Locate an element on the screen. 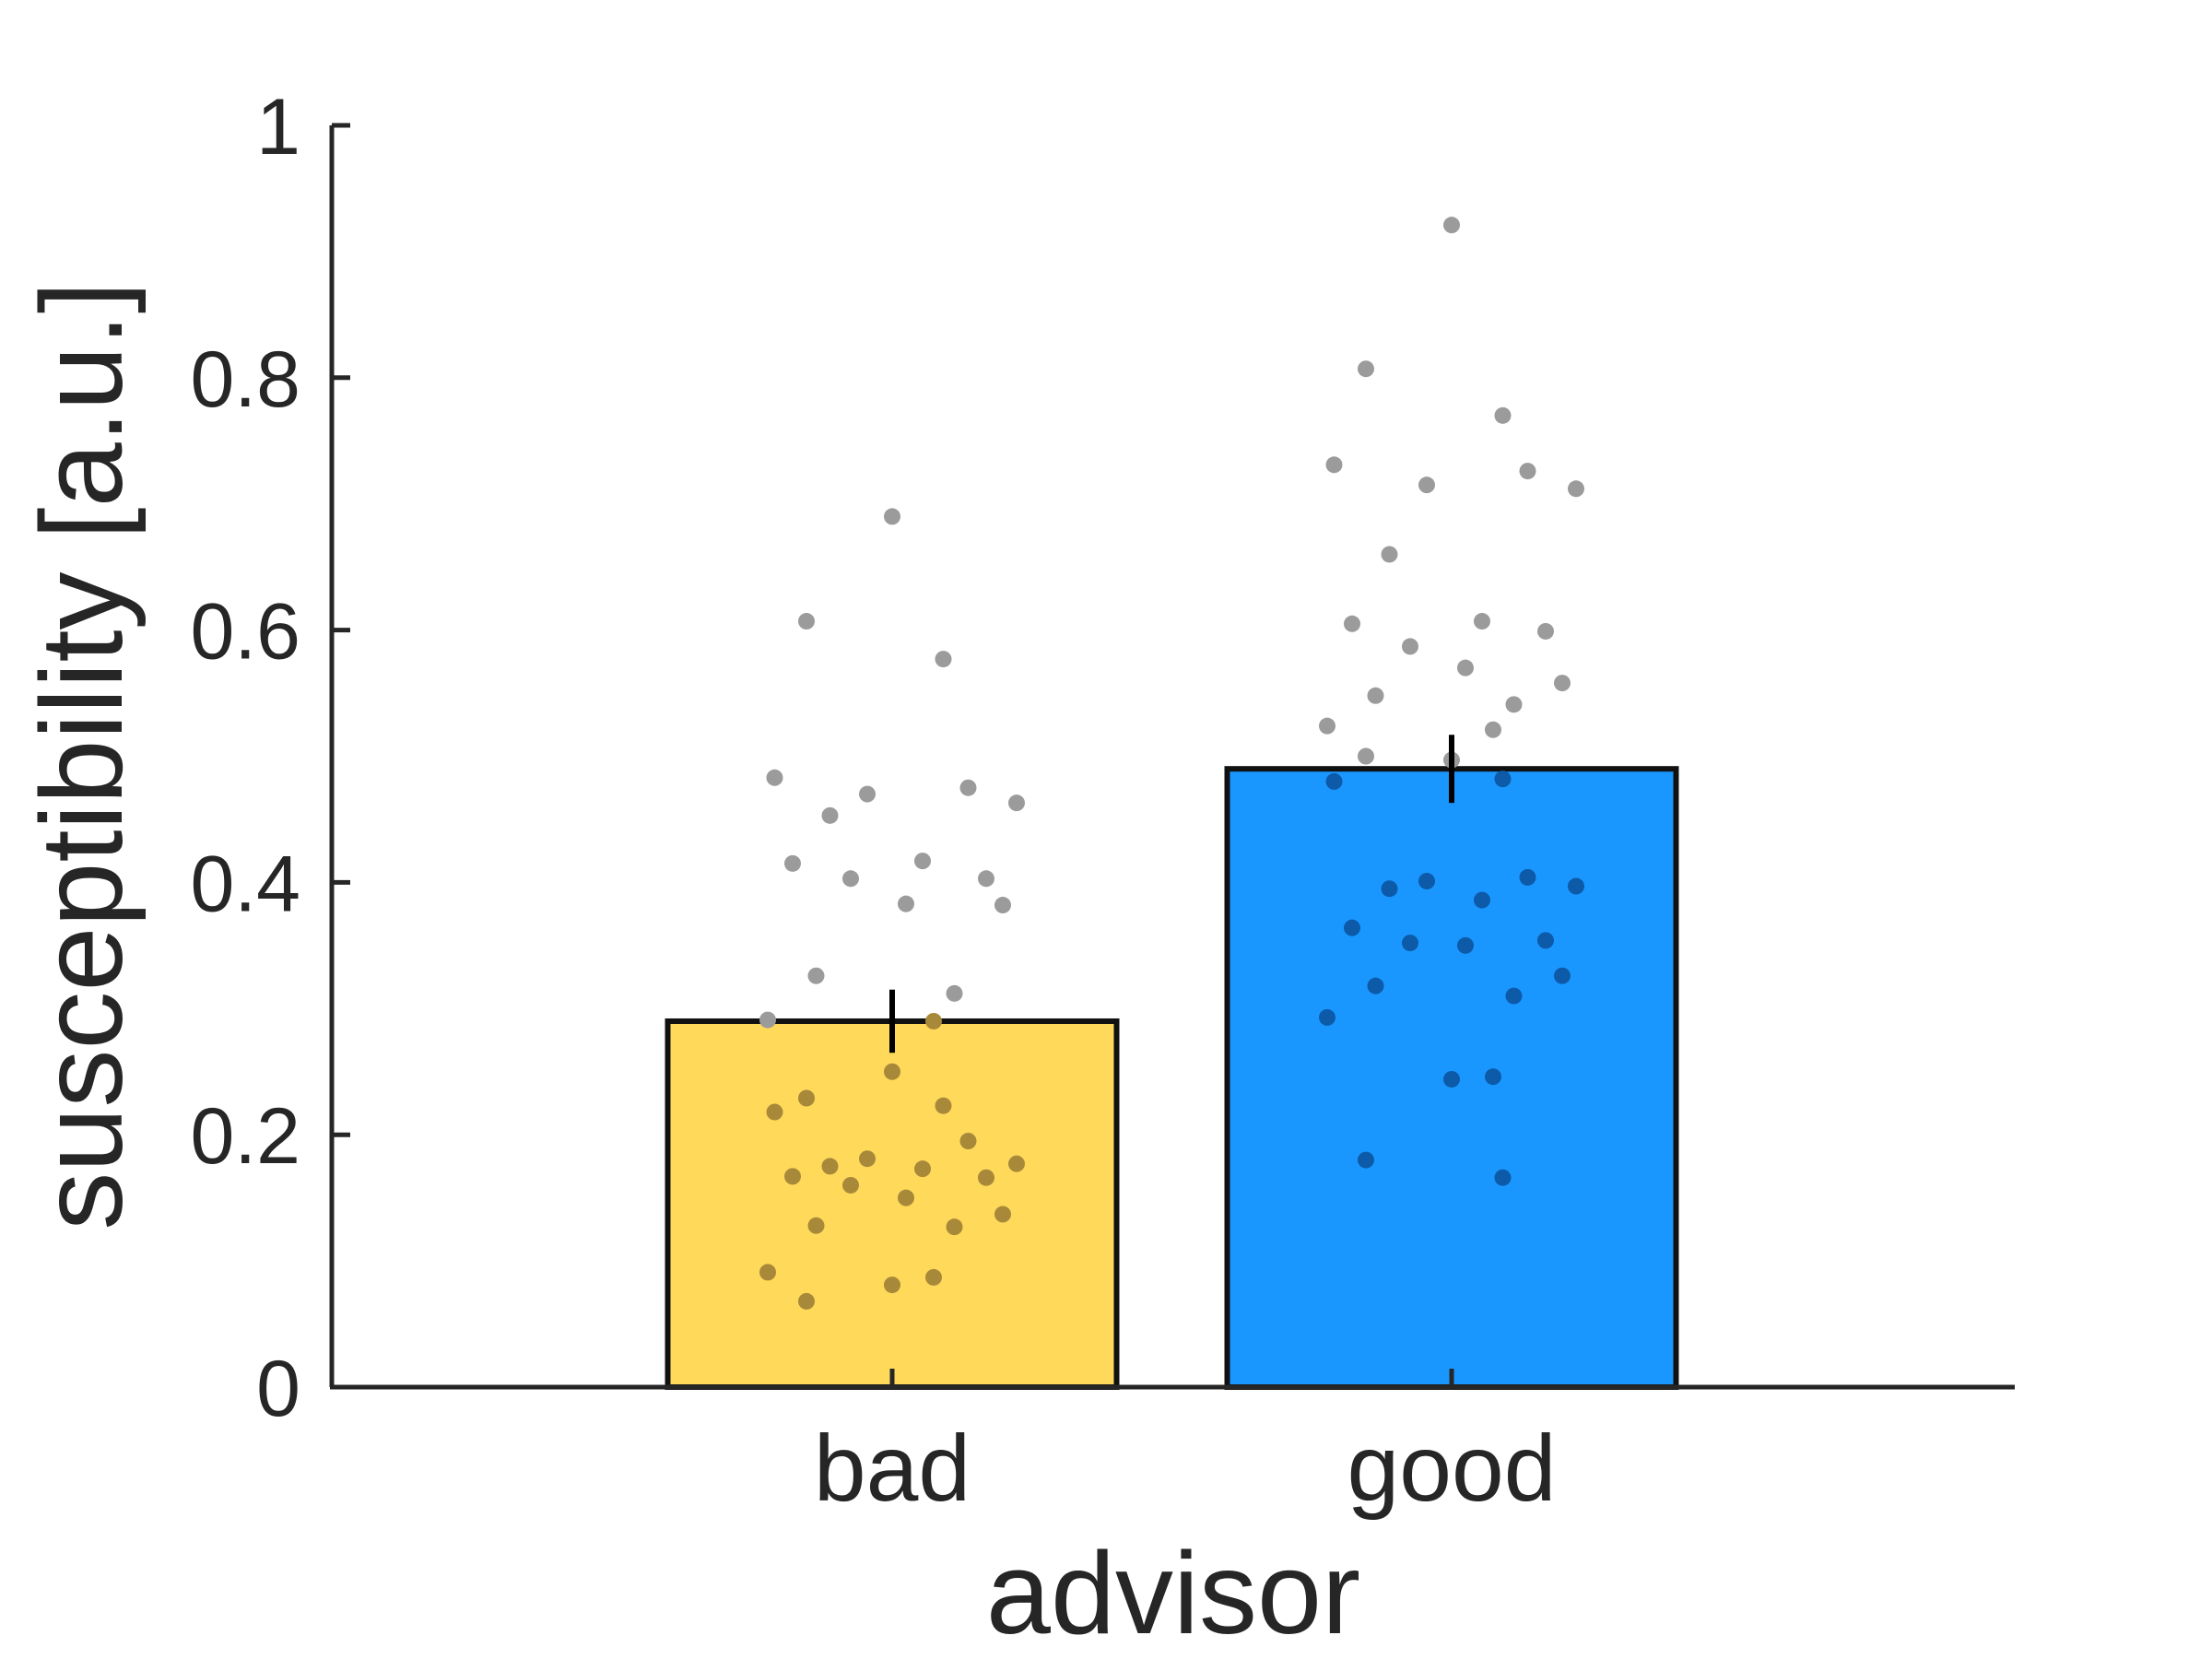 Image resolution: width=2212 pixels, height=1659 pixels. y-tick-label: 0.4 is located at coordinates (245, 884).